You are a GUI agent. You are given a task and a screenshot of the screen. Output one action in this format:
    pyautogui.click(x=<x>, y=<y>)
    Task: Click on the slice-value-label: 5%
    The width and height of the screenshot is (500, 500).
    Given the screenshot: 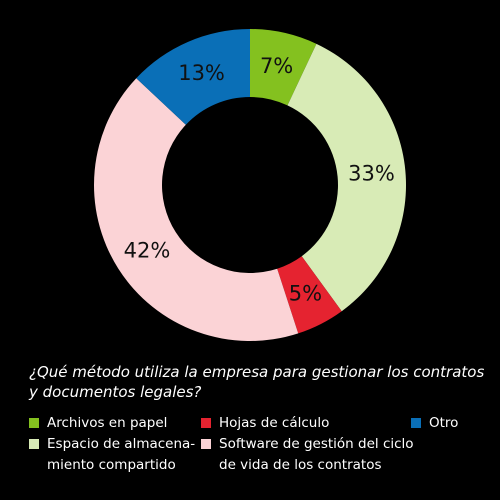 What is the action you would take?
    pyautogui.click(x=305, y=294)
    